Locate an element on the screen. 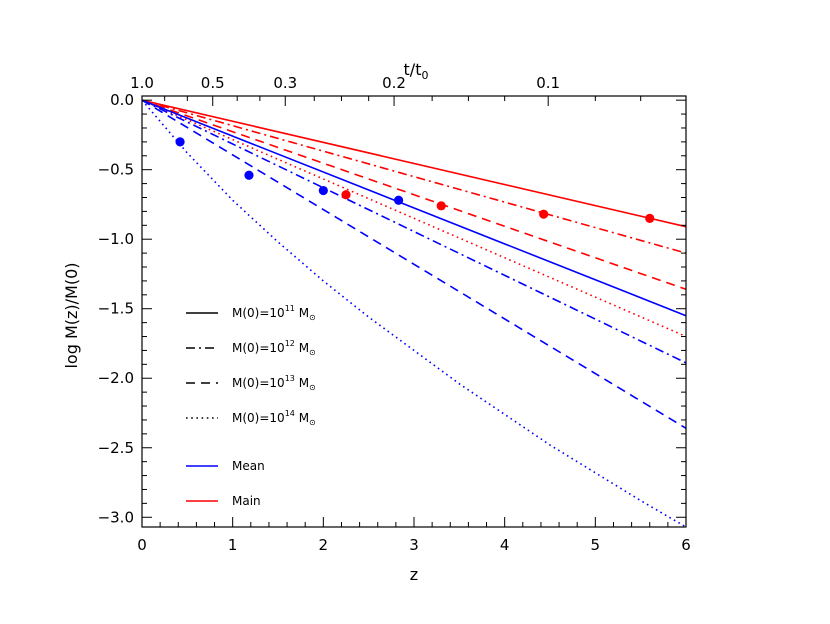 This screenshot has width=830, height=624. y-tick-label: −0.5 is located at coordinates (116, 170).